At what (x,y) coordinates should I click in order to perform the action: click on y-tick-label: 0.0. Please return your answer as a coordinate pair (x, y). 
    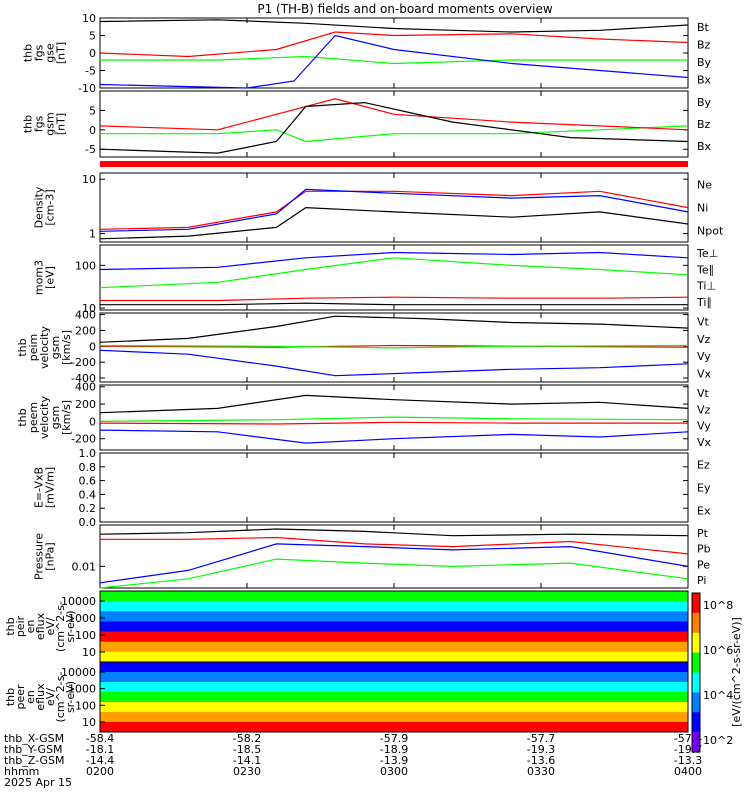
    Looking at the image, I should click on (88, 522).